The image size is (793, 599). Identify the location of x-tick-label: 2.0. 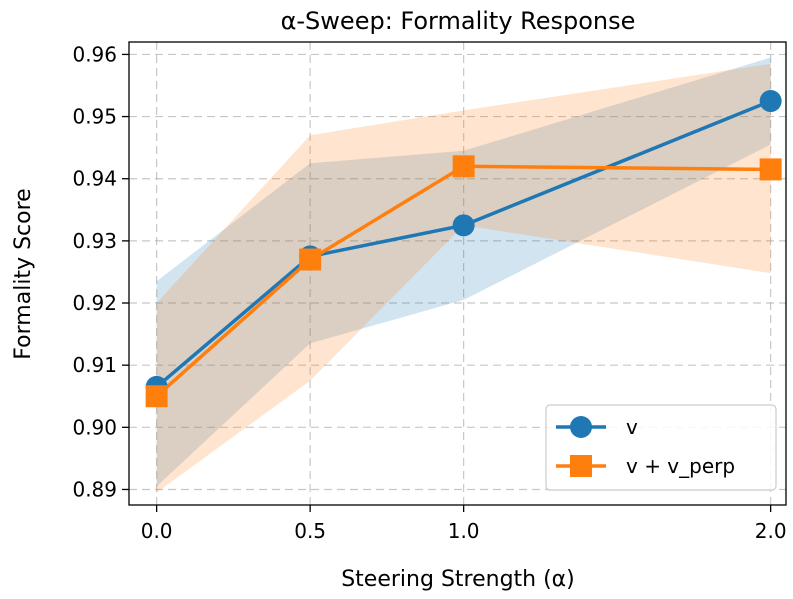
(771, 531).